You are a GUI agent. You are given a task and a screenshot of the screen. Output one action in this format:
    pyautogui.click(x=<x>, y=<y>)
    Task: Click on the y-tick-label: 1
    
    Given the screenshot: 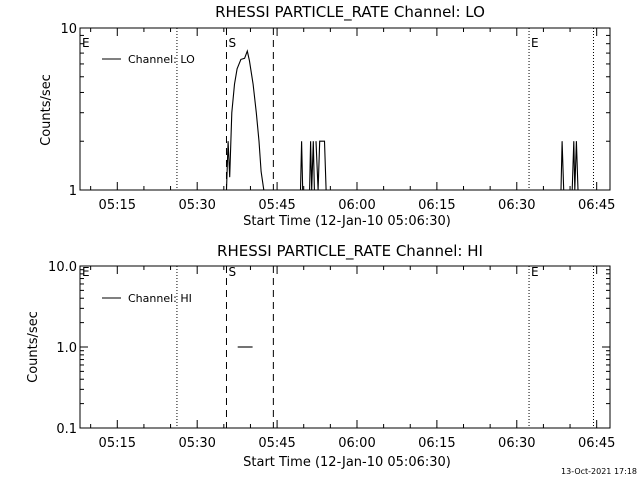 What is the action you would take?
    pyautogui.click(x=73, y=191)
    